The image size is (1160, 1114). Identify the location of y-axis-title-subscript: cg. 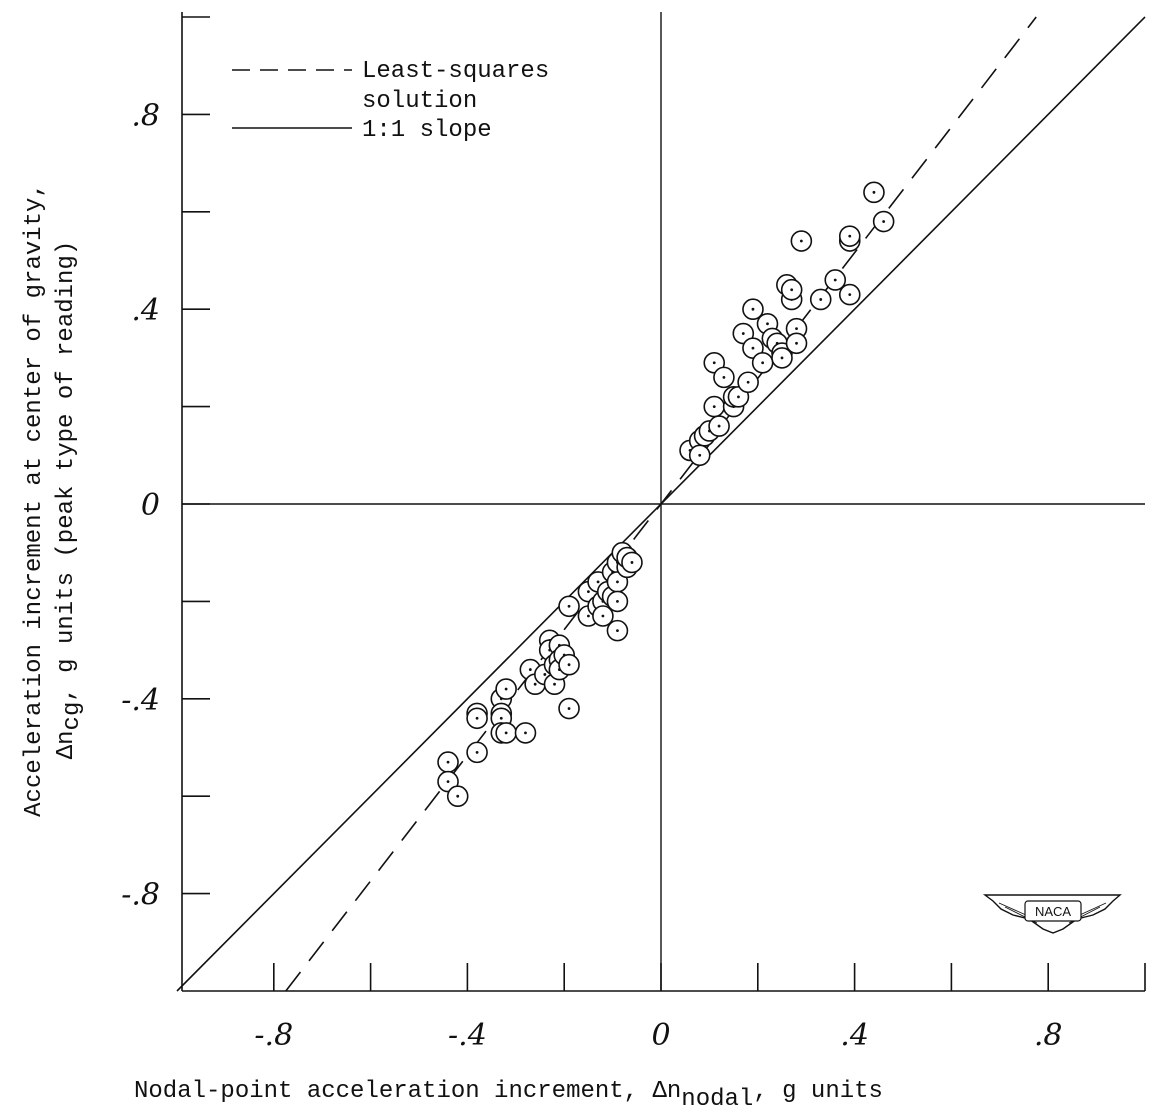
(72, 716).